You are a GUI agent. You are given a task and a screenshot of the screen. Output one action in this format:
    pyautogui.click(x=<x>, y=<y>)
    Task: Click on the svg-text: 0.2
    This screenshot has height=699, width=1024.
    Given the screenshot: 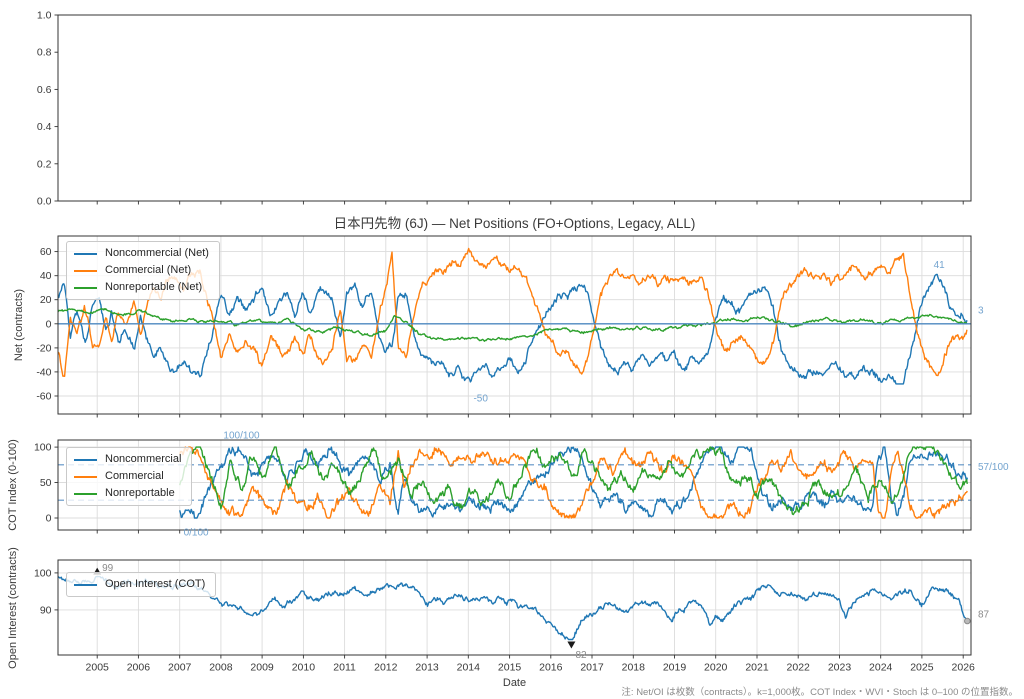 What is the action you would take?
    pyautogui.click(x=44, y=164)
    